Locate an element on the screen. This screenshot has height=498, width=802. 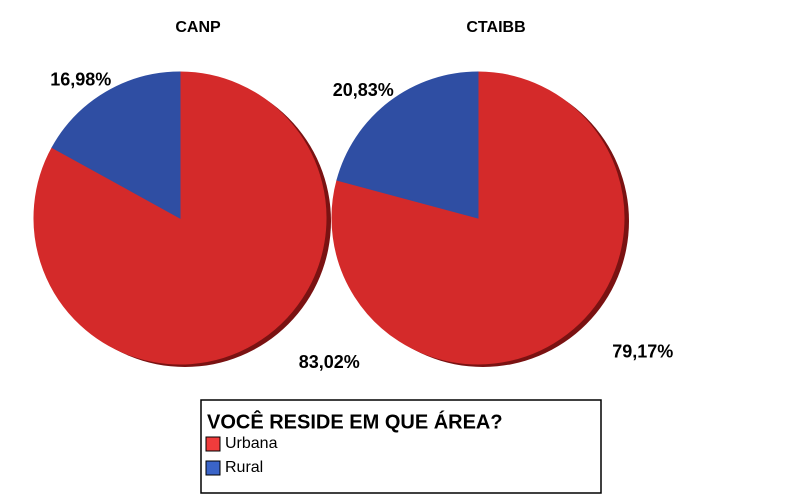
legend-title: VOCÊ RESIDE EM QUE ÁREA? is located at coordinates (355, 421).